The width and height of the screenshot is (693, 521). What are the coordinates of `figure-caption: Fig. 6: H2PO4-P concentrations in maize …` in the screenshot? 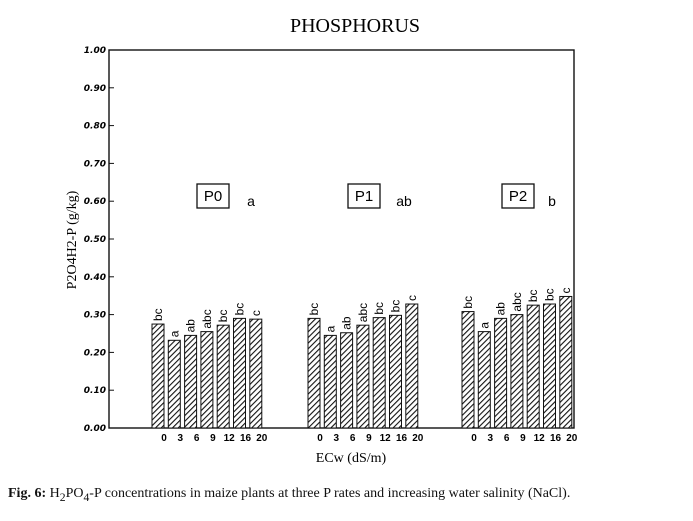 It's located at (348, 495).